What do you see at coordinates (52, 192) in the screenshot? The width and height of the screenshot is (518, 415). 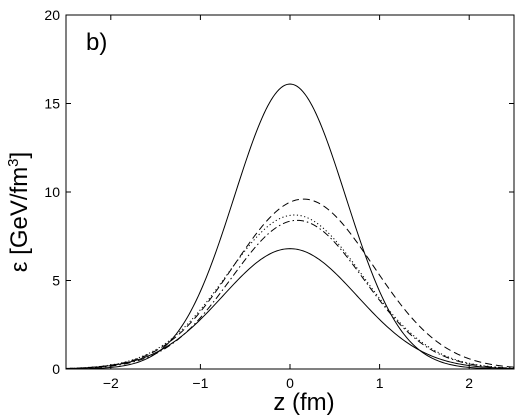 I see `y-tick-label: 10` at bounding box center [52, 192].